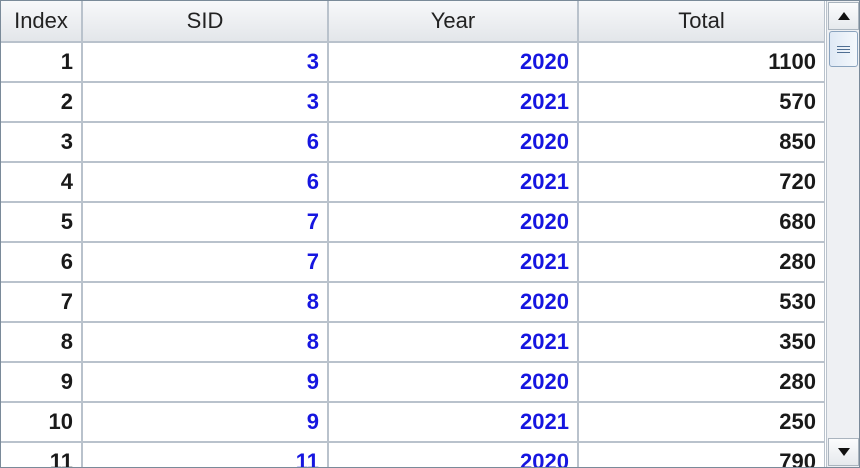  I want to click on cell-index: 11, so click(42, 454).